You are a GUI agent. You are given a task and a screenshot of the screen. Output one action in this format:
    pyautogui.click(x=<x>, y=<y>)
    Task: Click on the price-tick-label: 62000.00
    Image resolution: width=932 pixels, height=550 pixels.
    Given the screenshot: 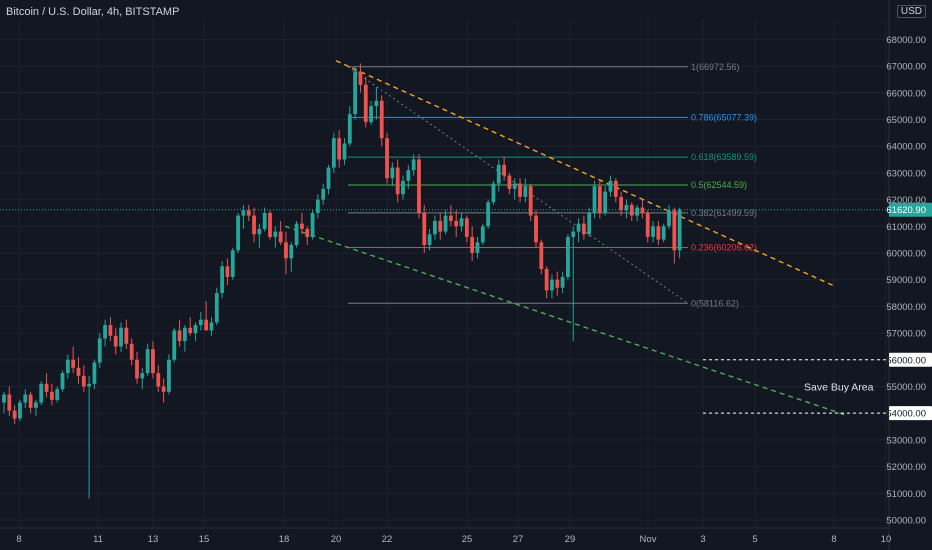 What is the action you would take?
    pyautogui.click(x=906, y=200)
    